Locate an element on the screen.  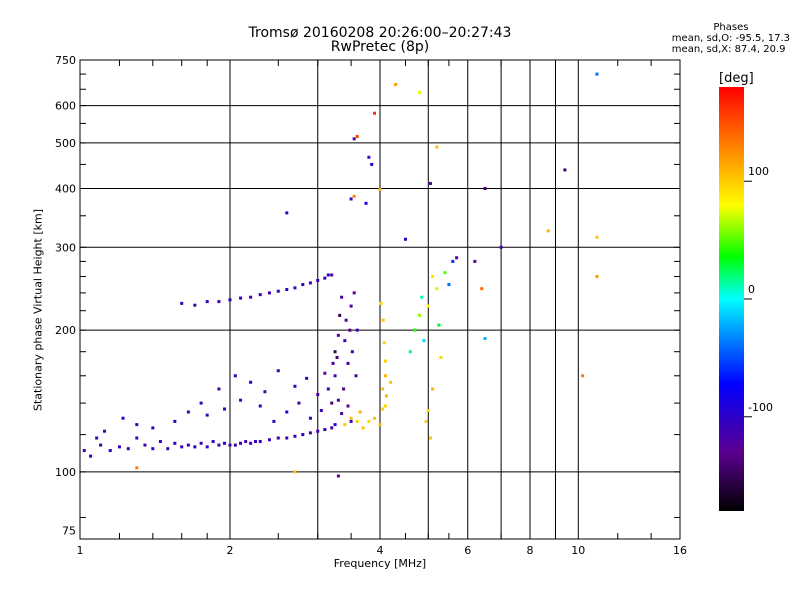
x-tick-label: 2 is located at coordinates (230, 550).